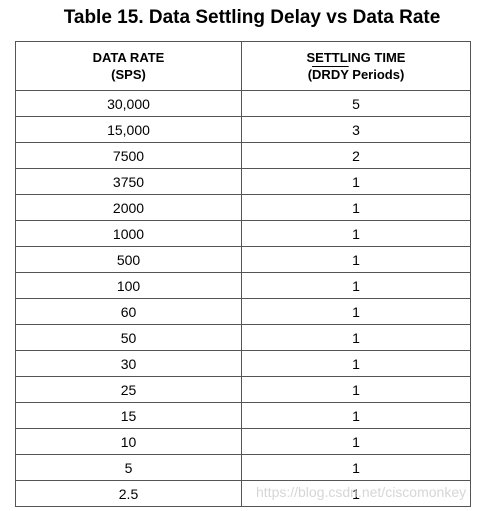  I want to click on table-row: 2000 1, so click(243, 207).